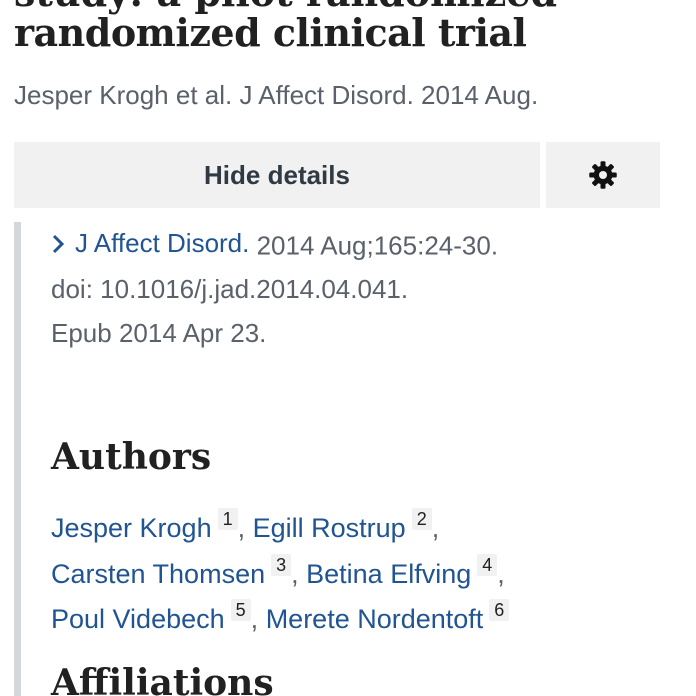 The image size is (696, 696). What do you see at coordinates (131, 528) in the screenshot?
I see `author-link: Jesper Krogh` at bounding box center [131, 528].